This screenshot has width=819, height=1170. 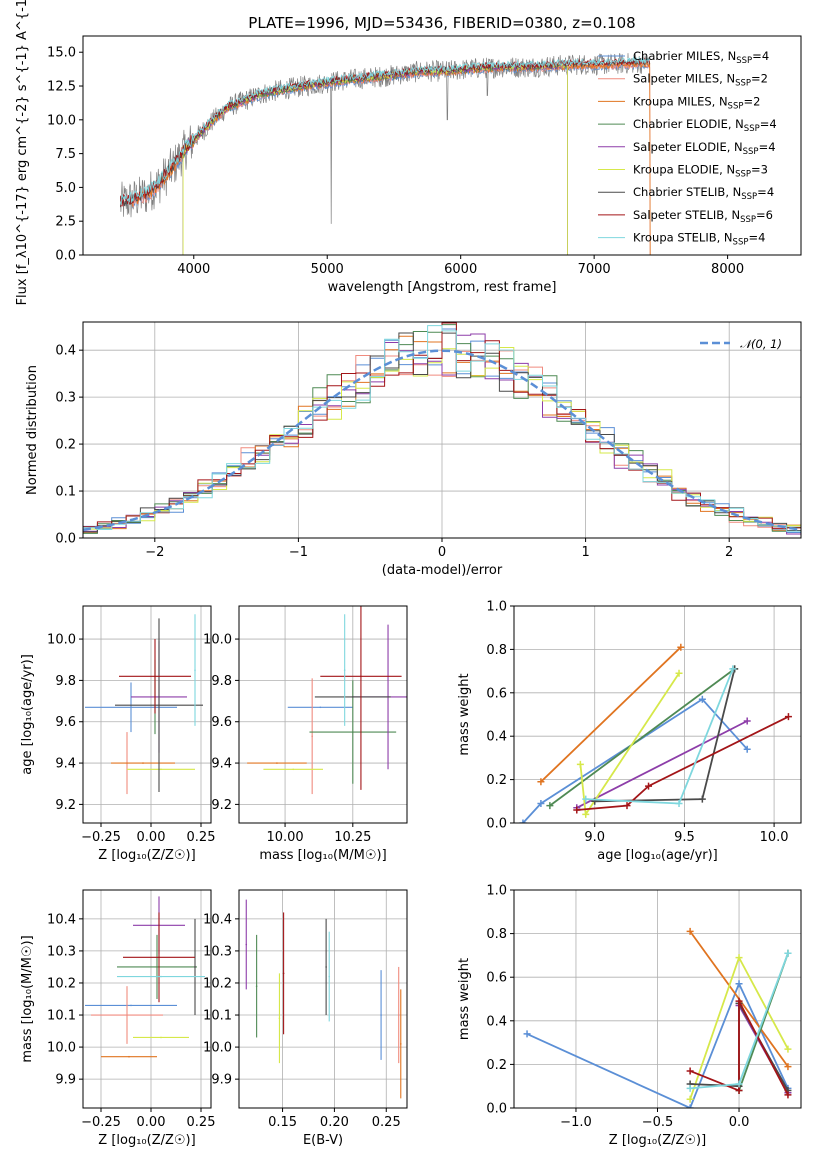 What do you see at coordinates (65, 154) in the screenshot?
I see `y-tick-label: 7.5` at bounding box center [65, 154].